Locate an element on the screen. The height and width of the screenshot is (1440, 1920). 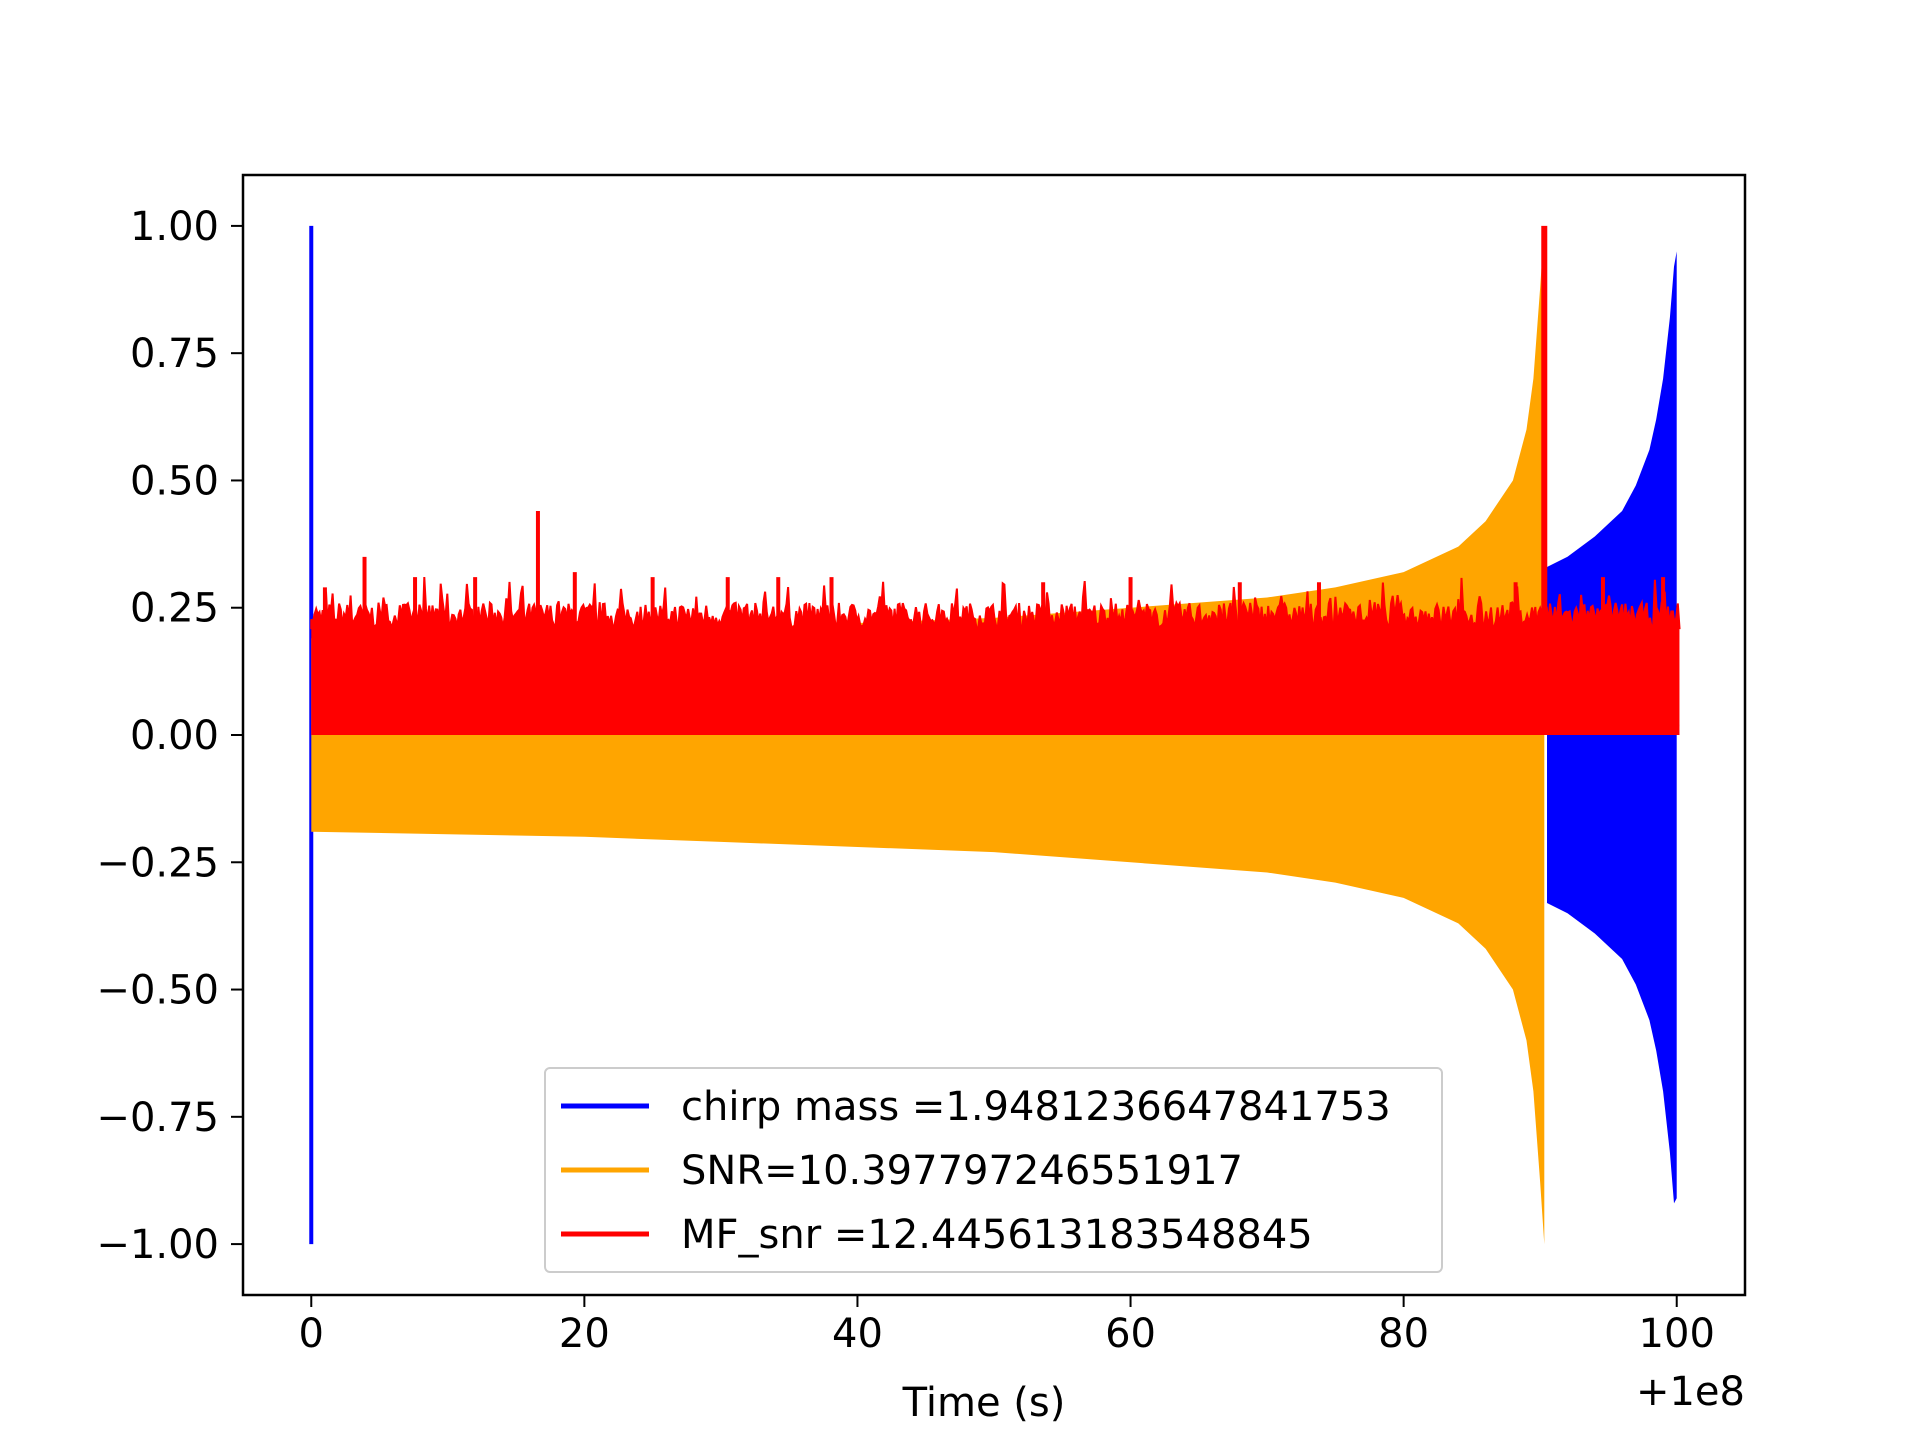
legend-frame is located at coordinates (993, 1170).